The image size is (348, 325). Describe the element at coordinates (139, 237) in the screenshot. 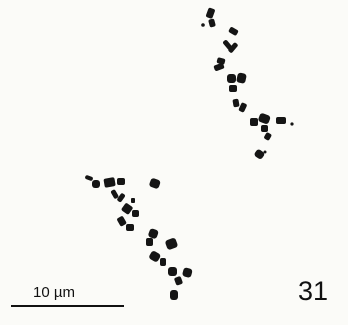

I see `chromosome-group-lower` at that location.